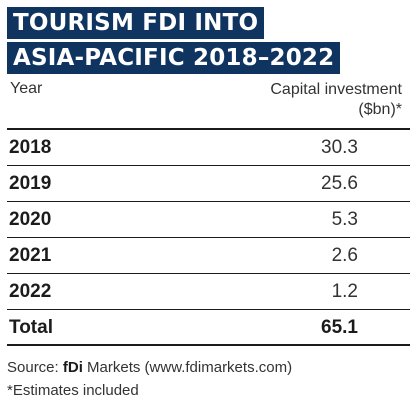  Describe the element at coordinates (30, 147) in the screenshot. I see `year-cell: 2018` at that location.